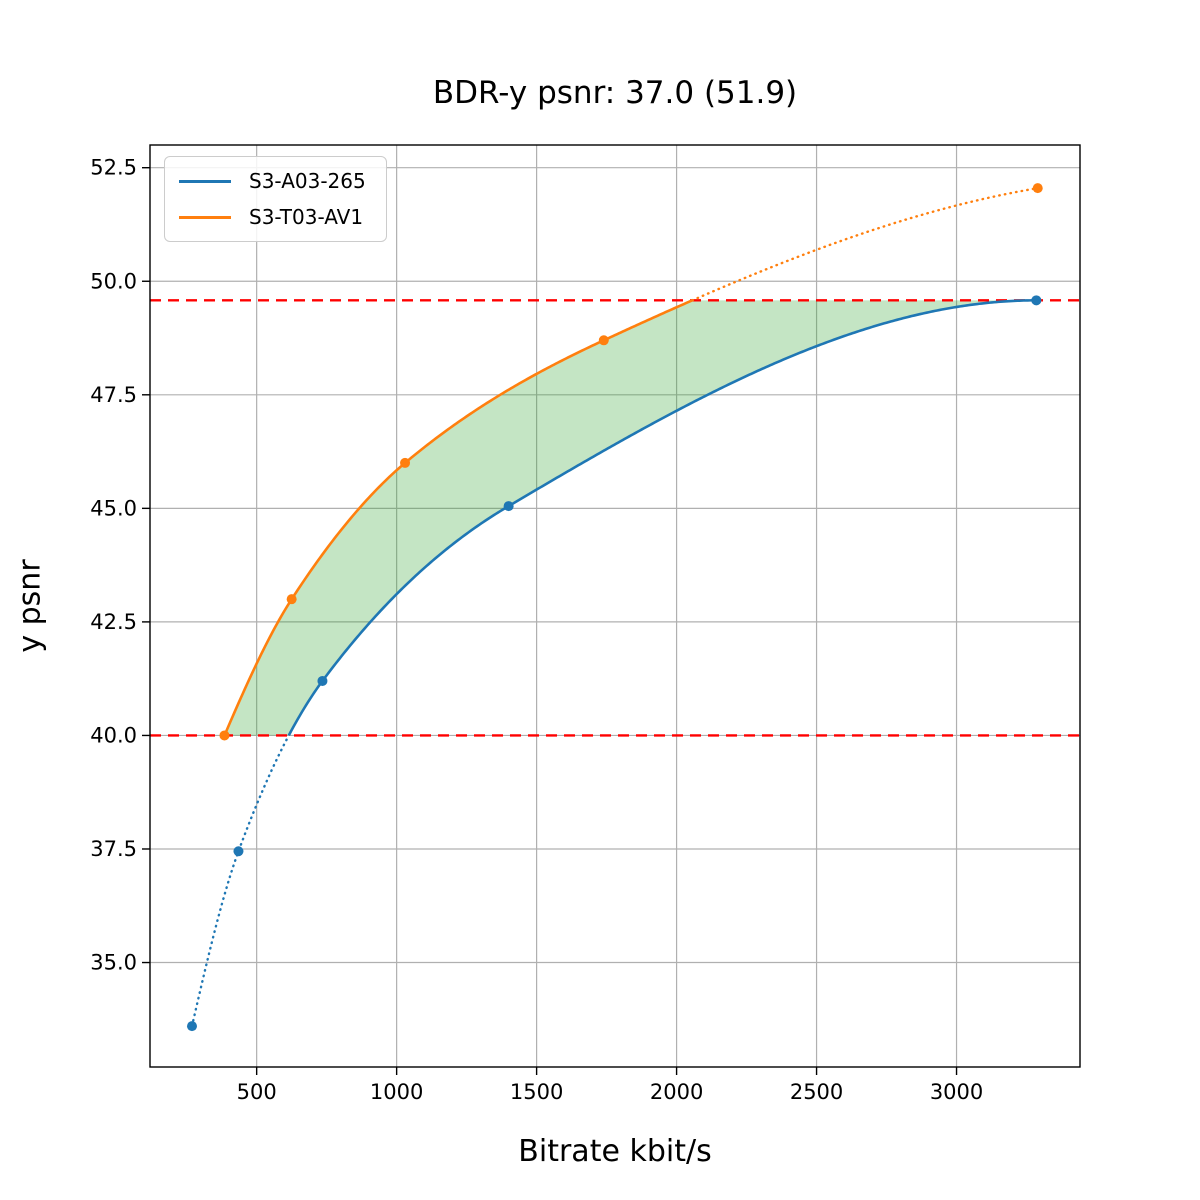 This screenshot has height=1200, width=1200. I want to click on x-tick-label: 2500, so click(816, 1092).